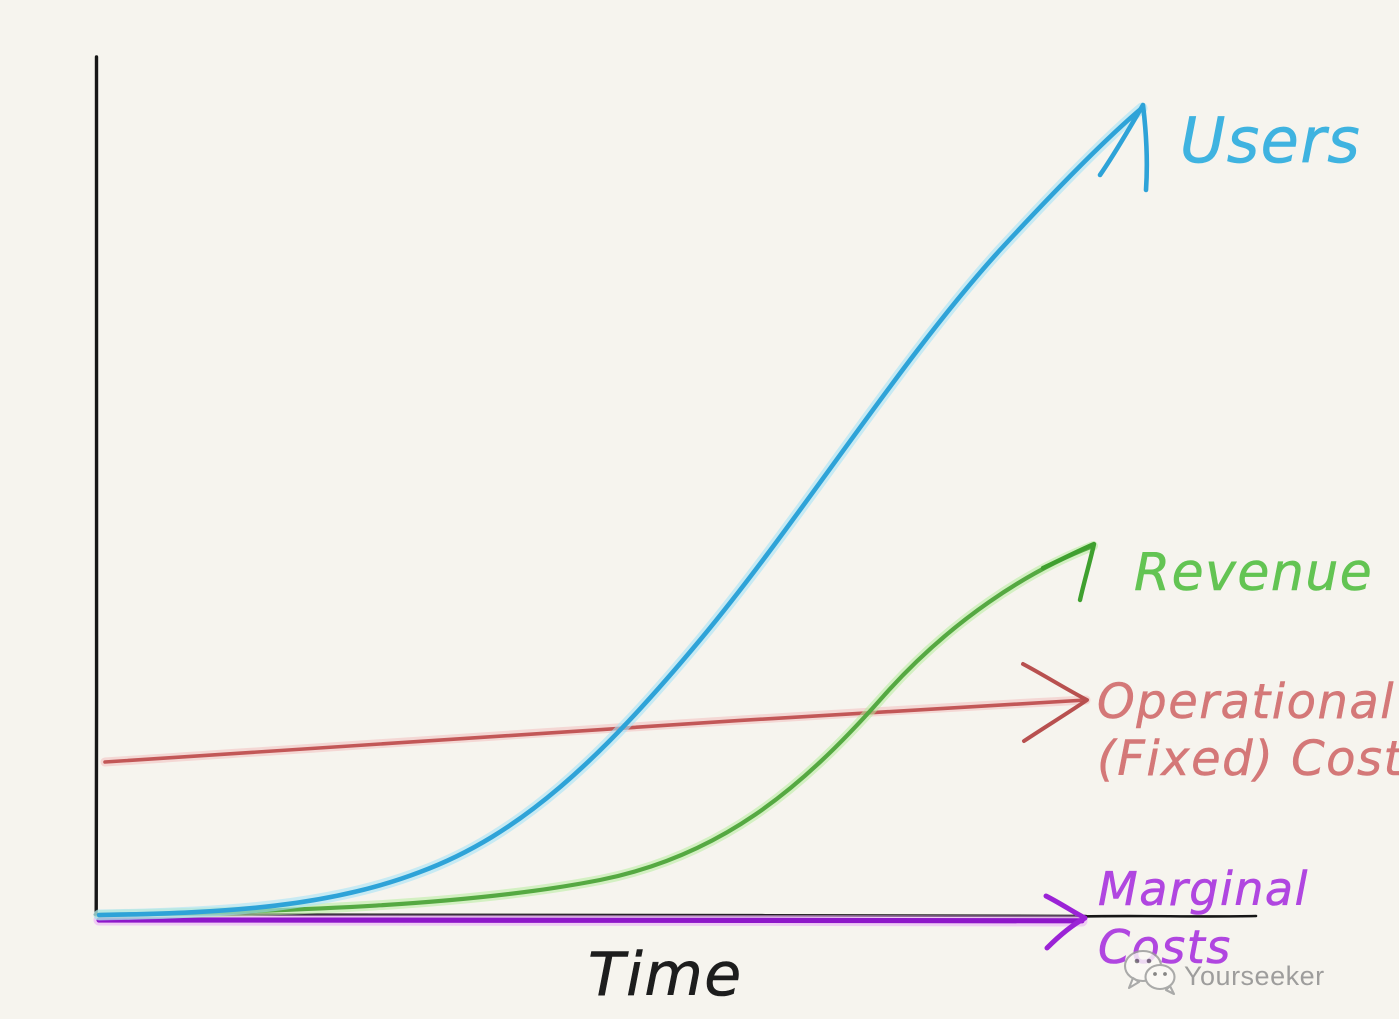 The height and width of the screenshot is (1019, 1399). I want to click on revenue-label: Revenue, so click(1253, 573).